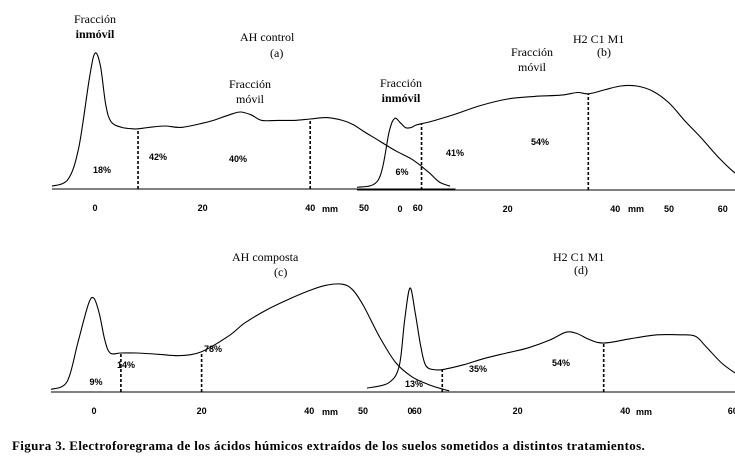  What do you see at coordinates (250, 84) in the screenshot?
I see `annotation-a-2-line-1: Fracción` at bounding box center [250, 84].